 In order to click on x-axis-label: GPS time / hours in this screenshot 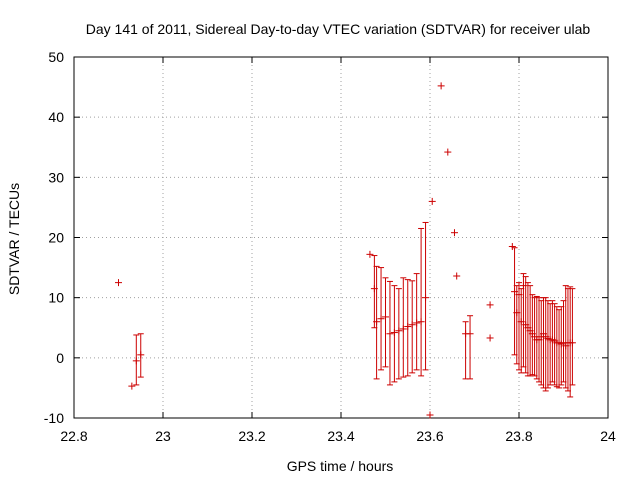, I will do `click(340, 466)`.